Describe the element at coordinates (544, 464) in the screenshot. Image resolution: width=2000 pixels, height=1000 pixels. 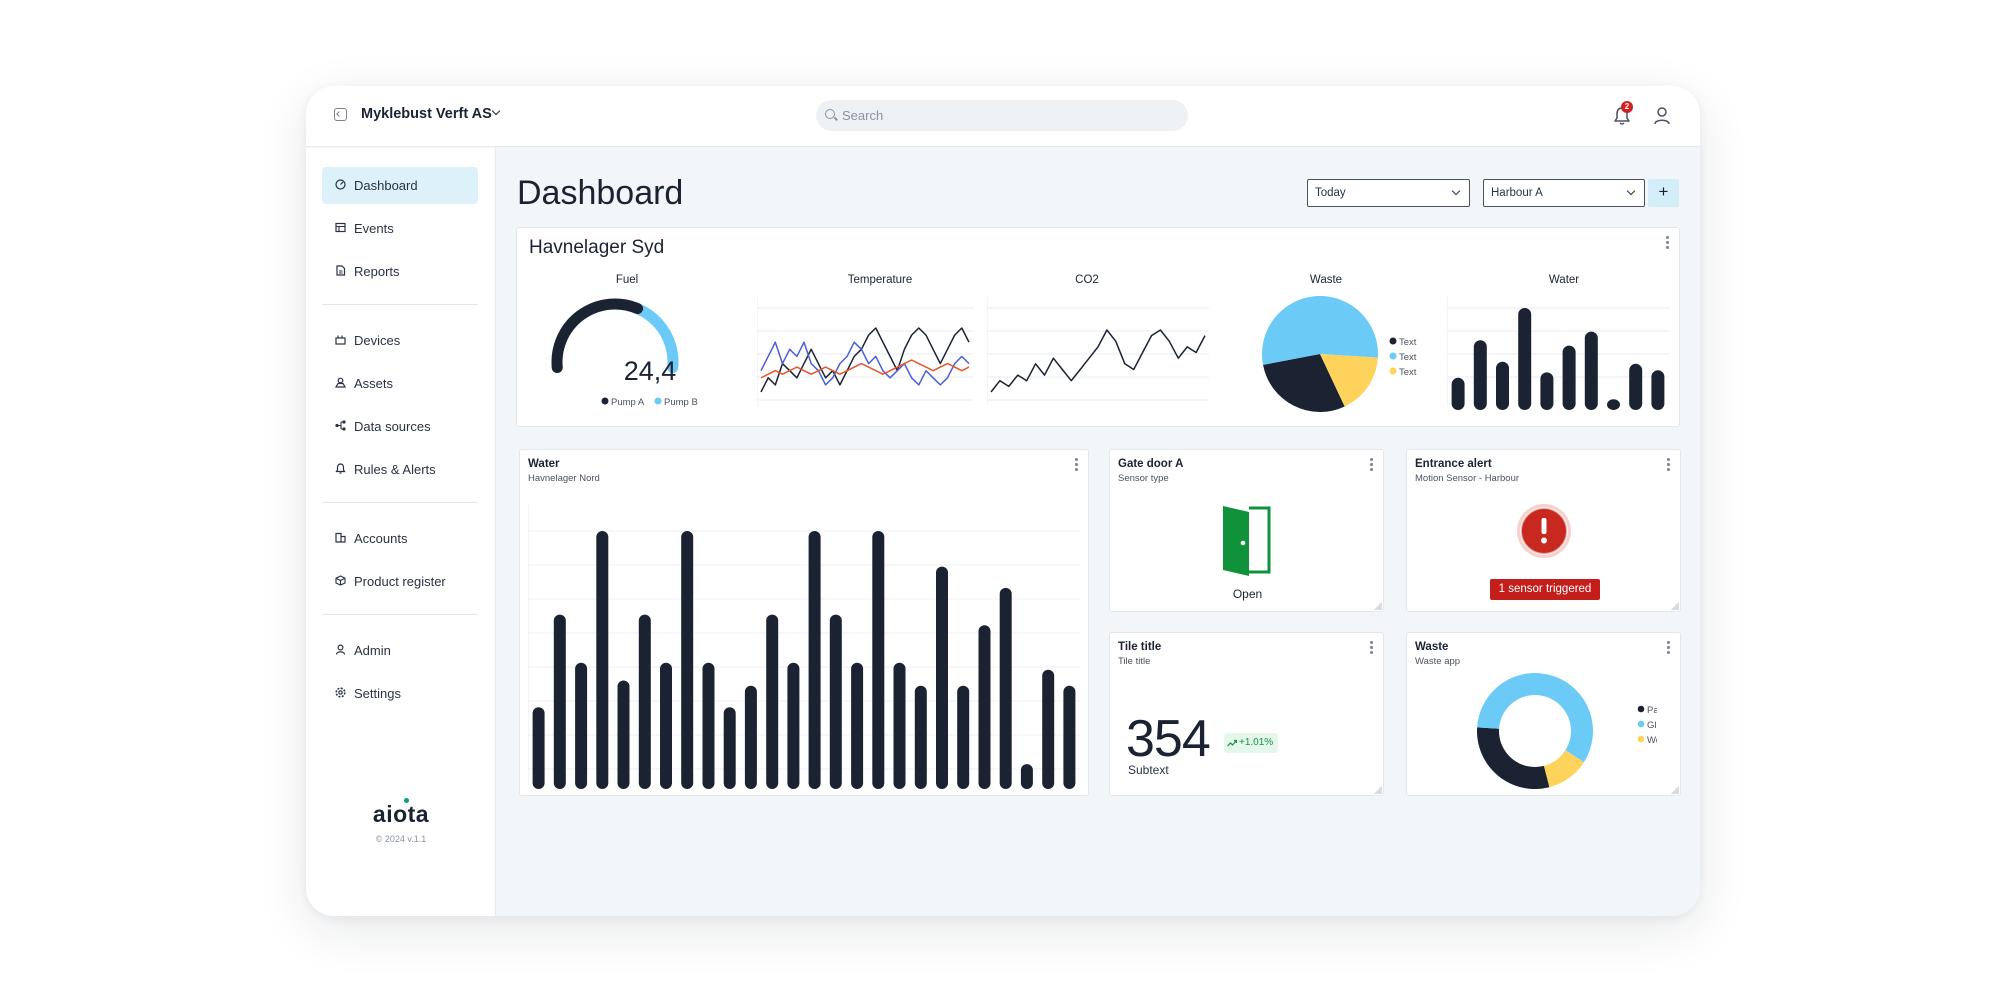
I see `water-card-title: Water` at that location.